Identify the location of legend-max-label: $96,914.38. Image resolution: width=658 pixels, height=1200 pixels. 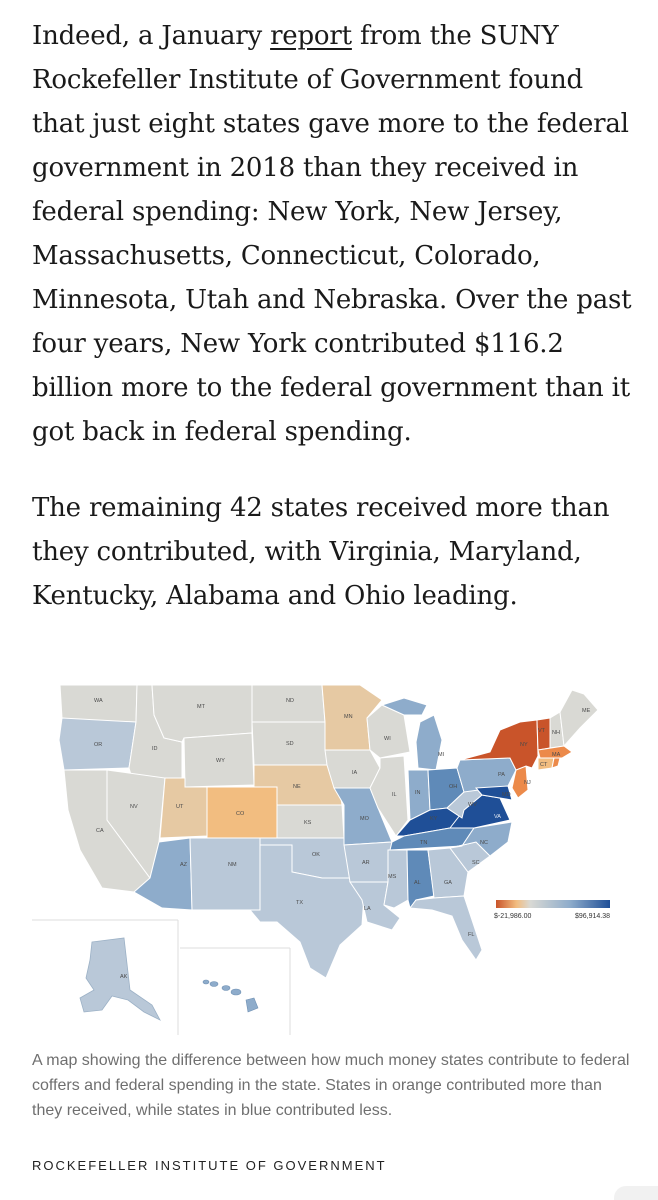
(592, 916).